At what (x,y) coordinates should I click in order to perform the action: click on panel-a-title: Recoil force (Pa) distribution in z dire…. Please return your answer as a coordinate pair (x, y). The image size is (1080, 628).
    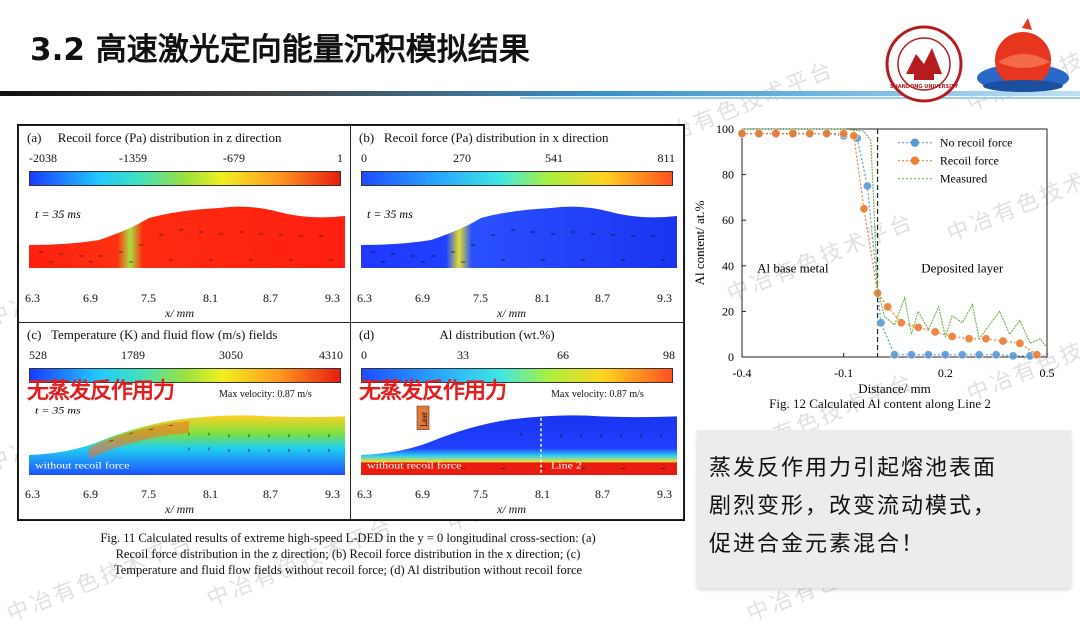
    Looking at the image, I should click on (169, 137).